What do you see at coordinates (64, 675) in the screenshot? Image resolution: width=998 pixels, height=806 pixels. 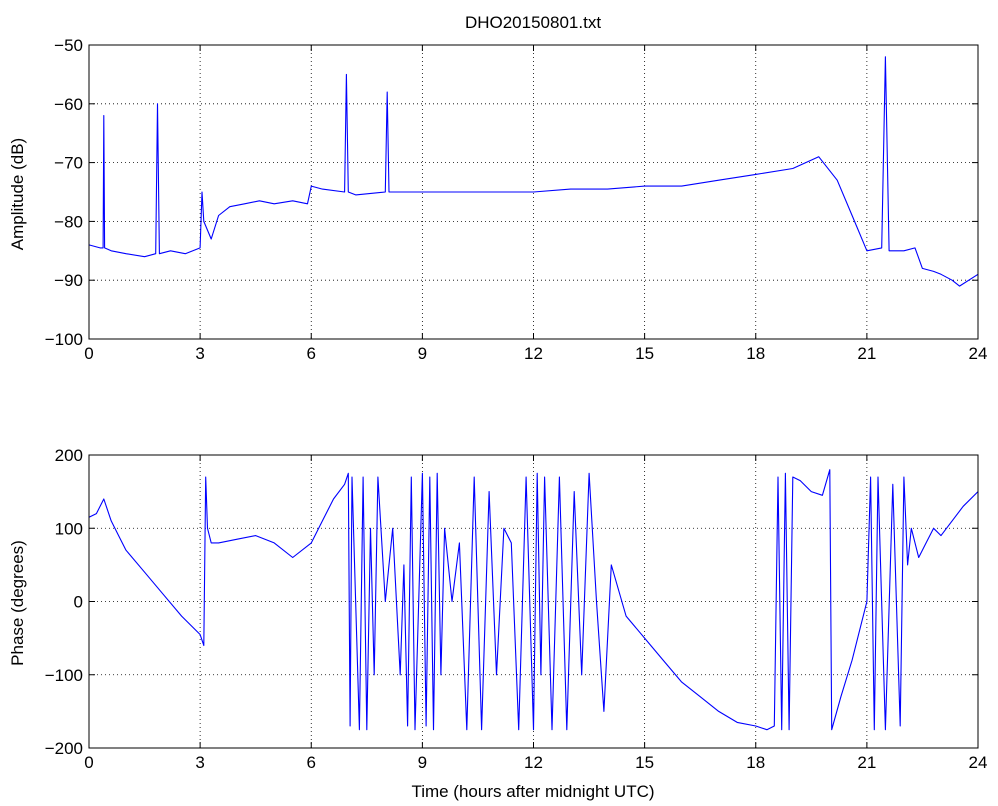 I see `phase-y-tick-label: −100` at bounding box center [64, 675].